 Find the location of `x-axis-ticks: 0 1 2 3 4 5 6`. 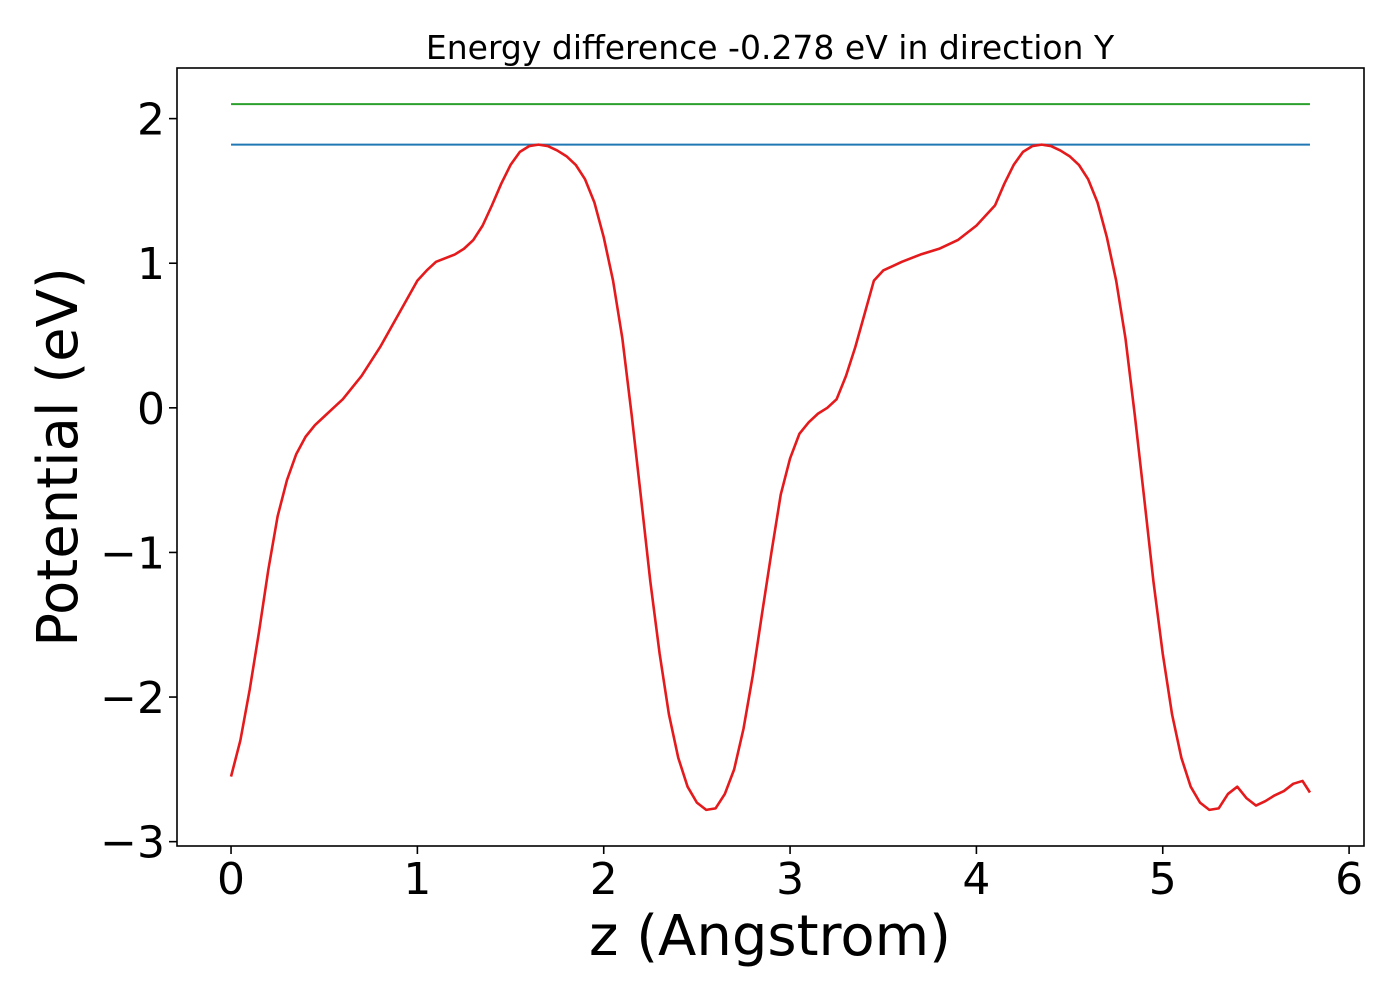

x-axis-ticks: 0 1 2 3 4 5 6 is located at coordinates (790, 875).